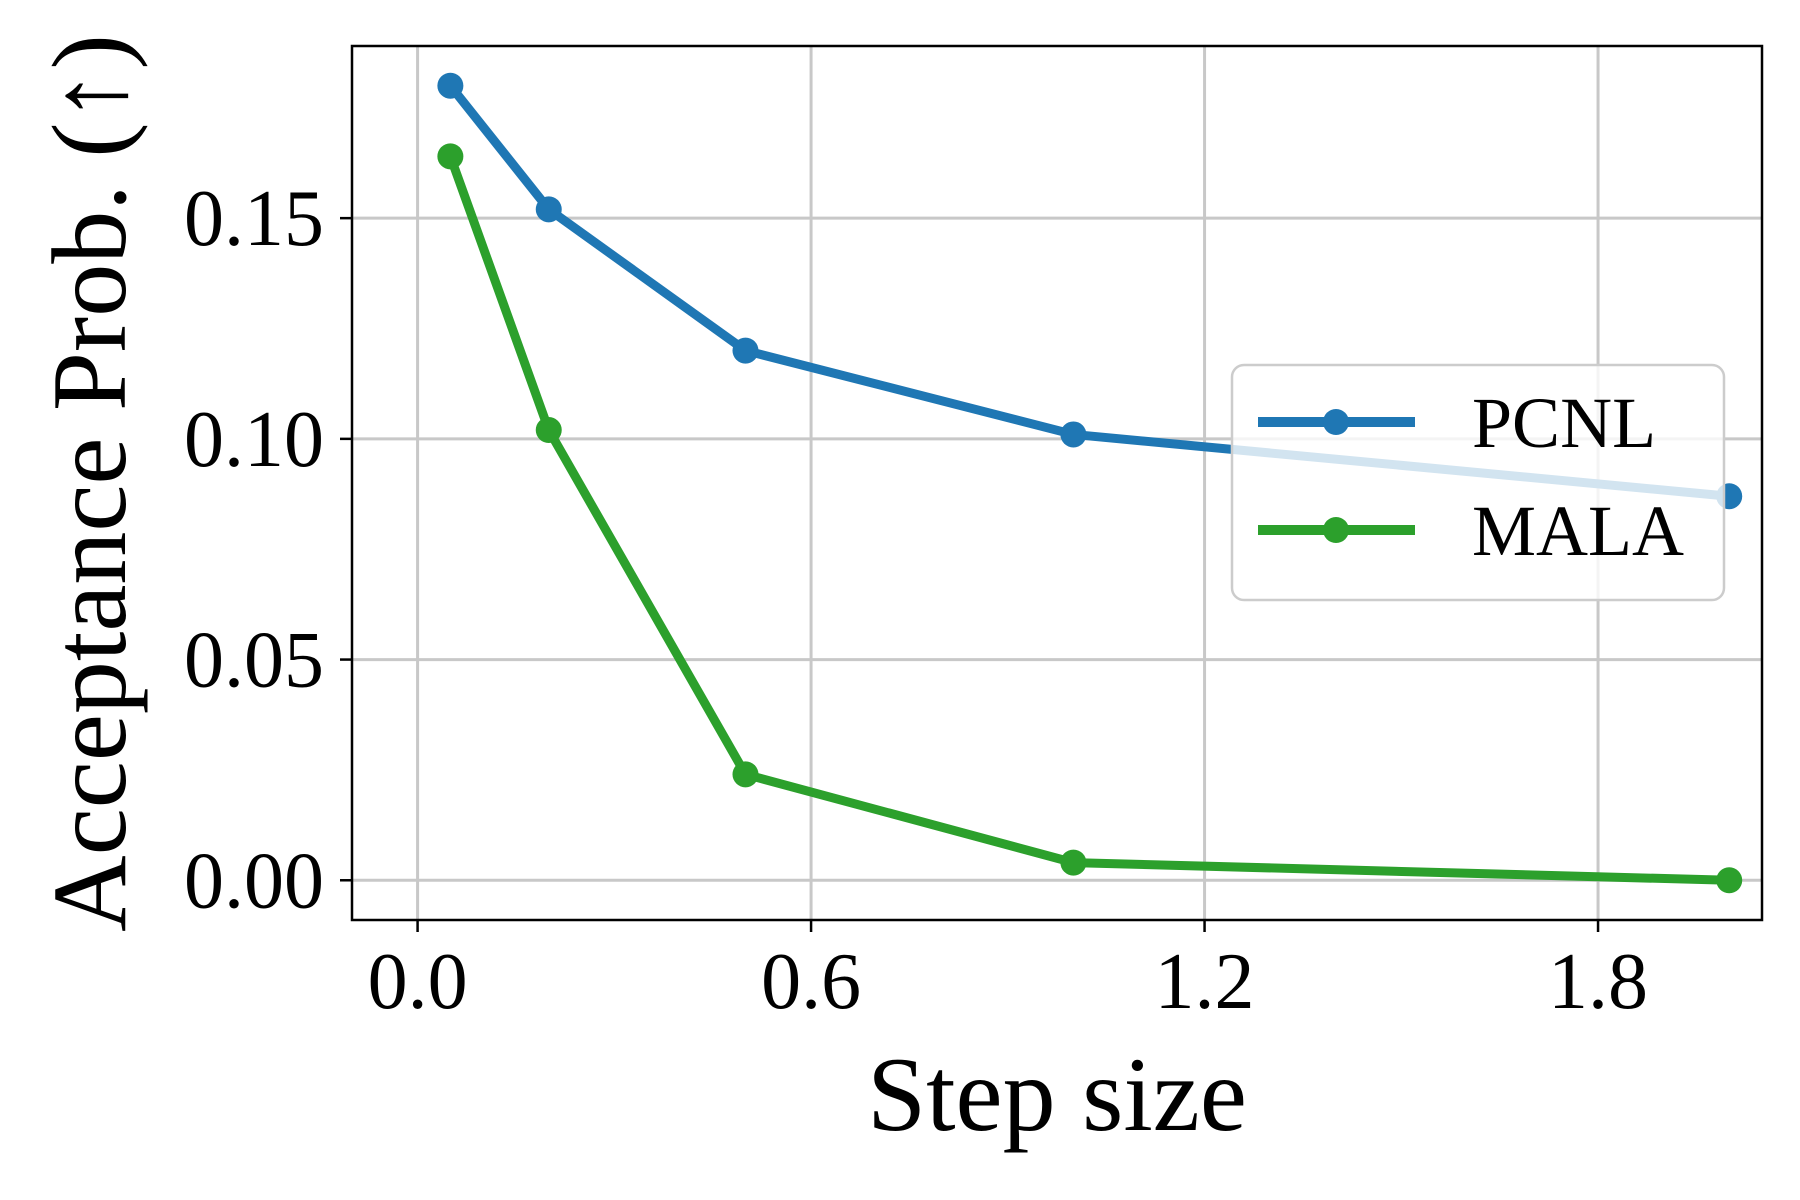 Image resolution: width=1800 pixels, height=1200 pixels. Describe the element at coordinates (254, 881) in the screenshot. I see `y-tick-label-0-00: 0.00` at that location.